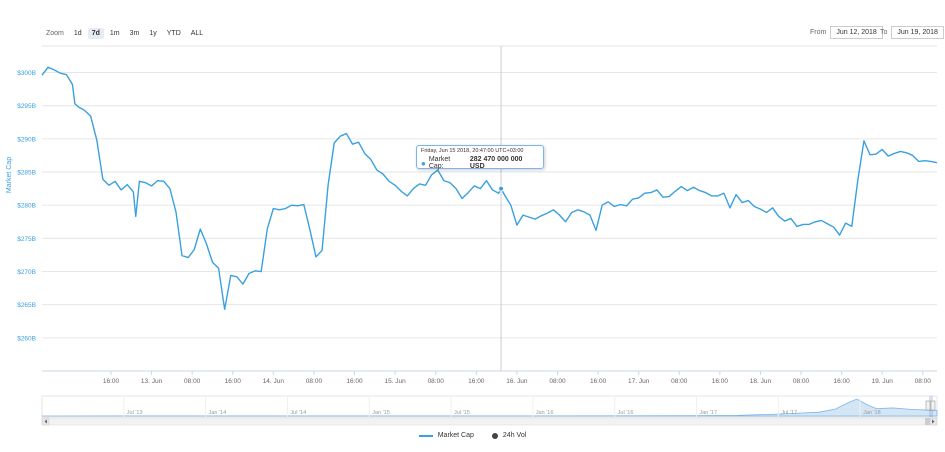 The image size is (945, 452). What do you see at coordinates (26, 139) in the screenshot?
I see `y-tick-label: $290B` at bounding box center [26, 139].